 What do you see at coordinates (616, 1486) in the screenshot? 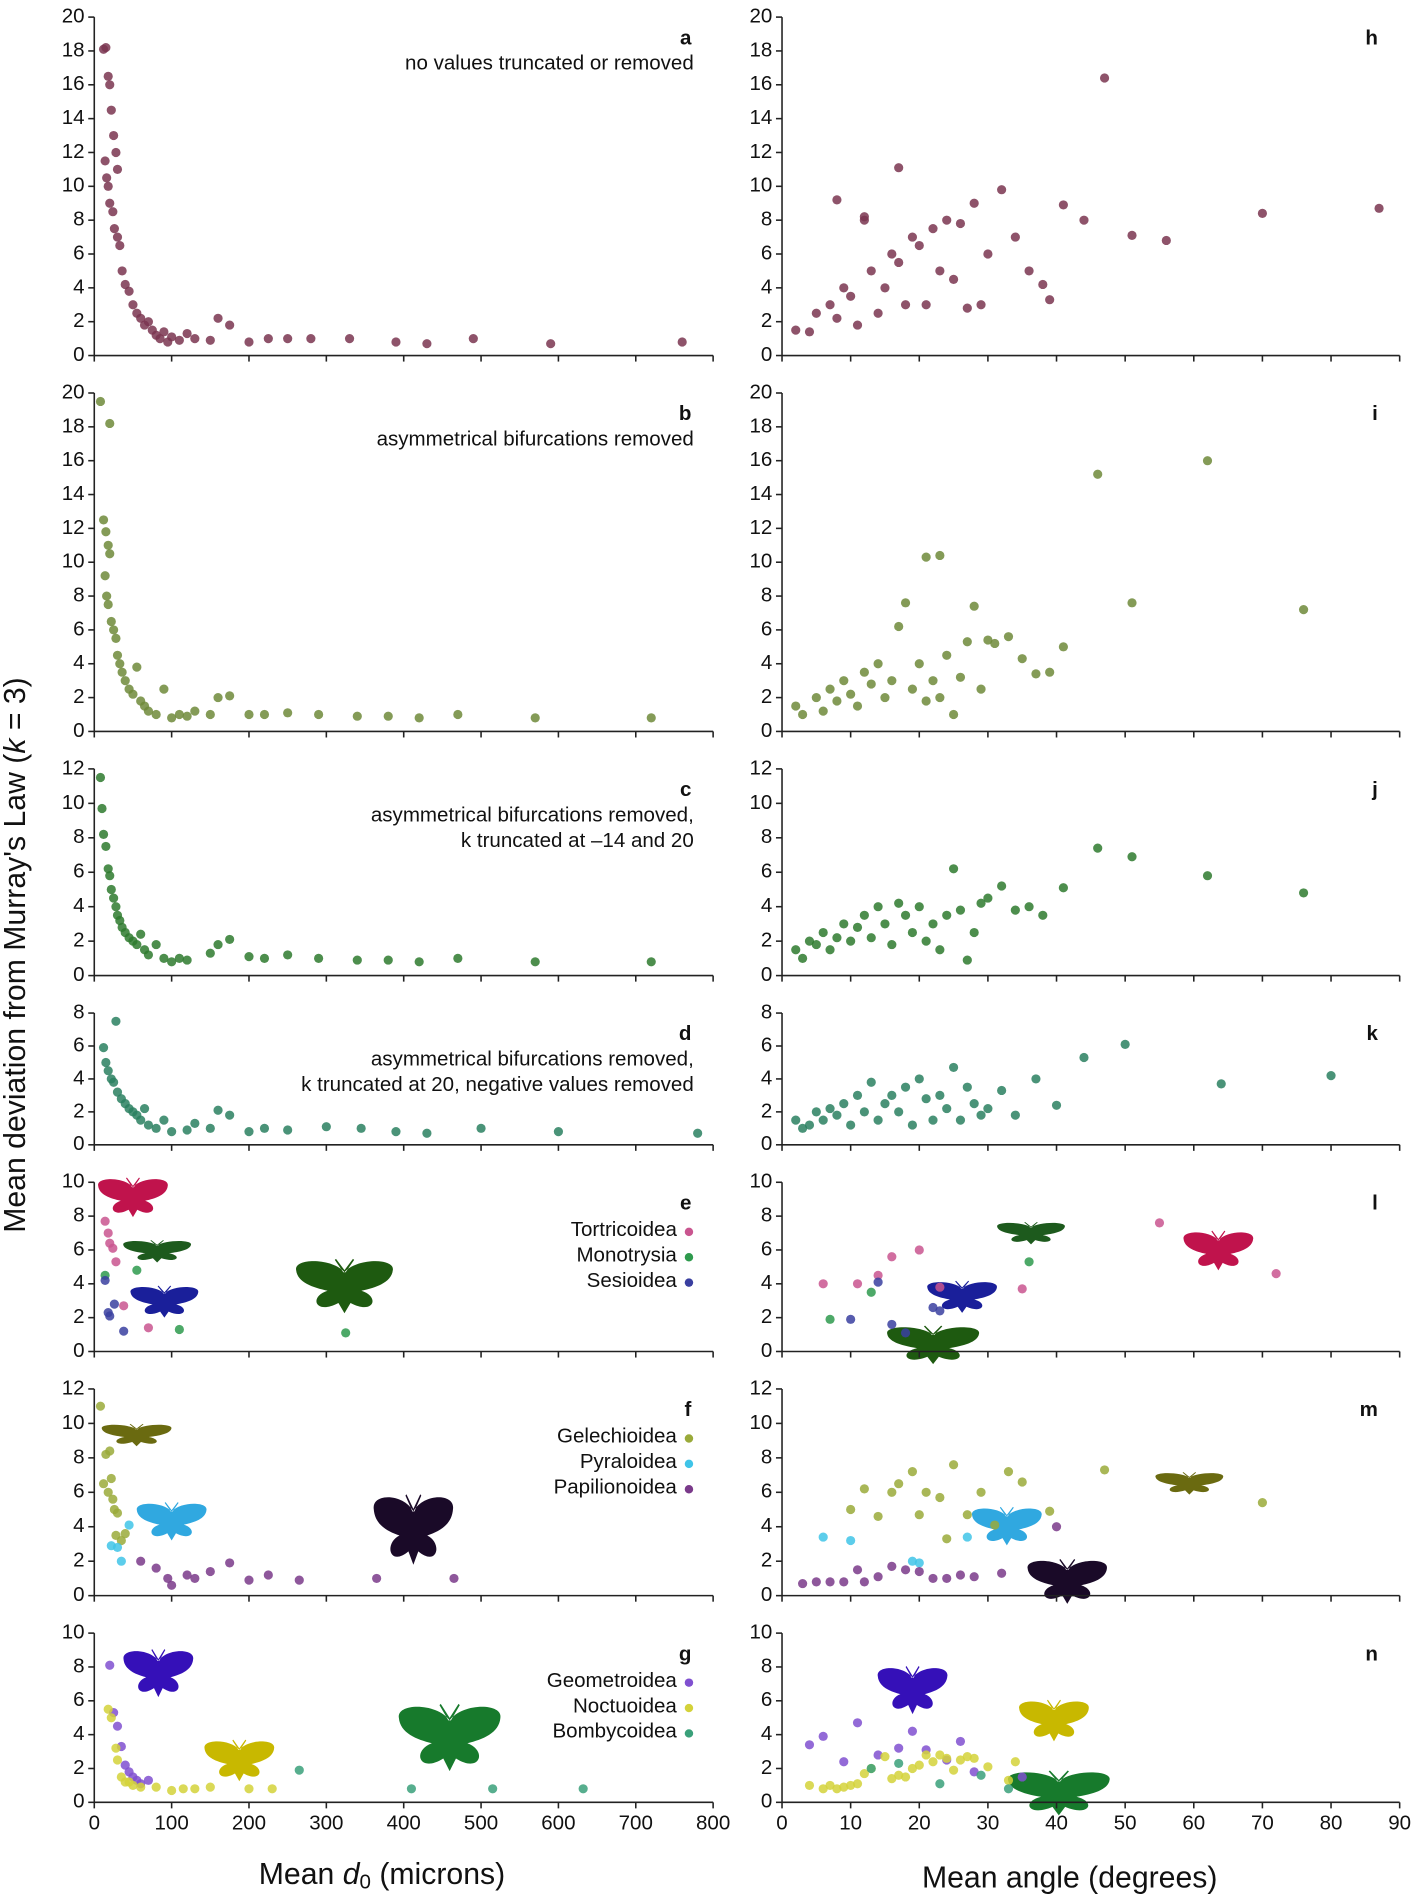
I see `legend-label: Papilionoidea` at bounding box center [616, 1486].